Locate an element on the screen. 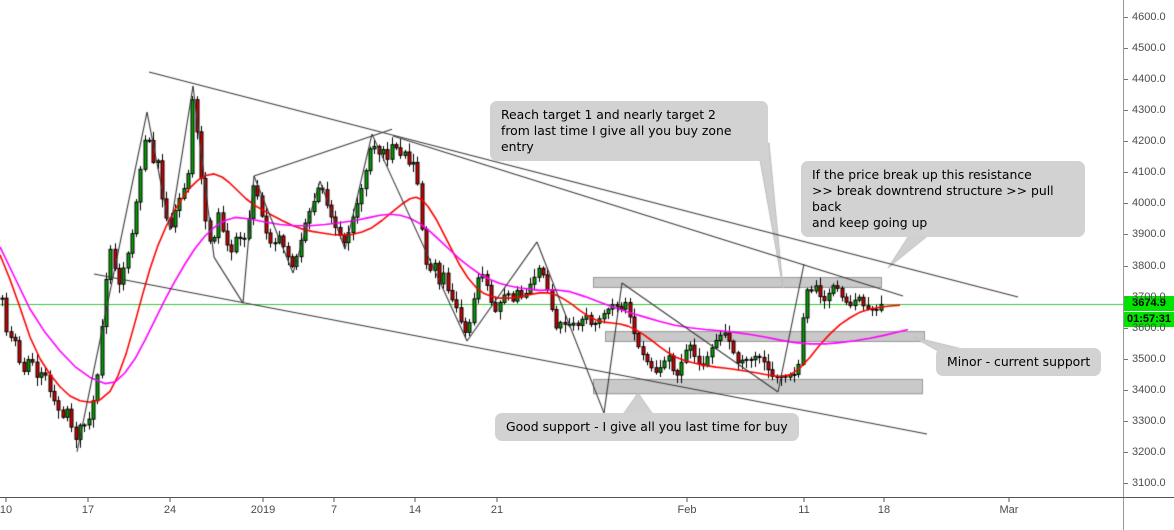 The image size is (1174, 530). price-tick-label: 3600.0 is located at coordinates (1149, 327).